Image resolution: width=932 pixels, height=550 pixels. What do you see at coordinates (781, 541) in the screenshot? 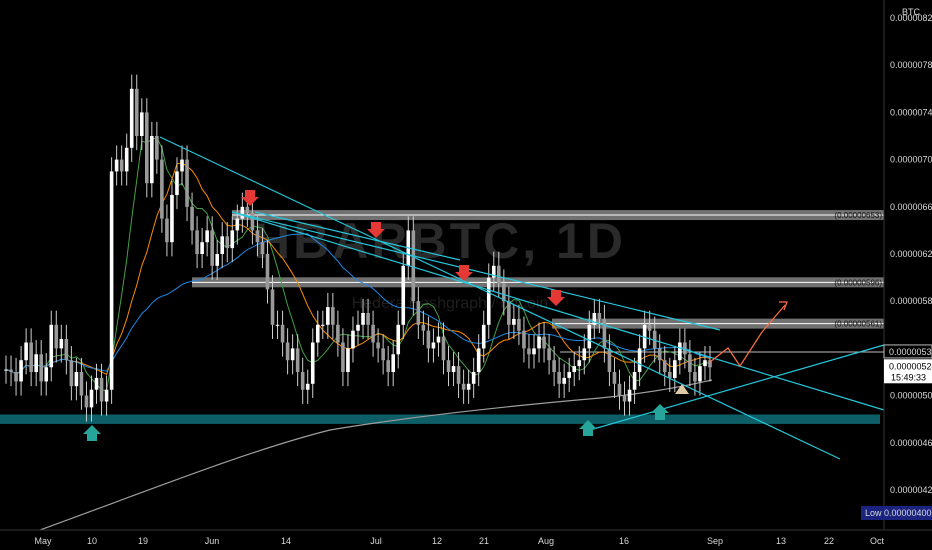
I see `x-tick-label: 13` at bounding box center [781, 541].